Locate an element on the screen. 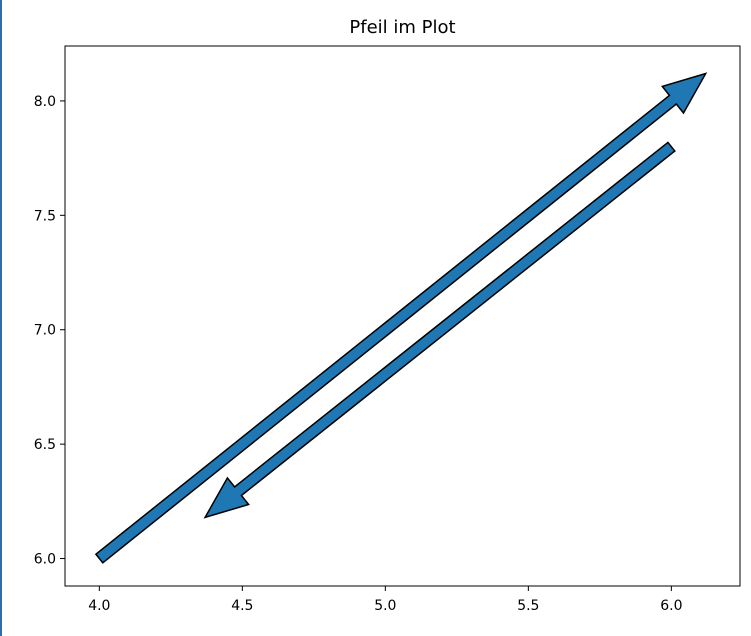 The height and width of the screenshot is (636, 751). x-axis: 4.0 4.5 5.0 5.5 6.0 is located at coordinates (385, 600).